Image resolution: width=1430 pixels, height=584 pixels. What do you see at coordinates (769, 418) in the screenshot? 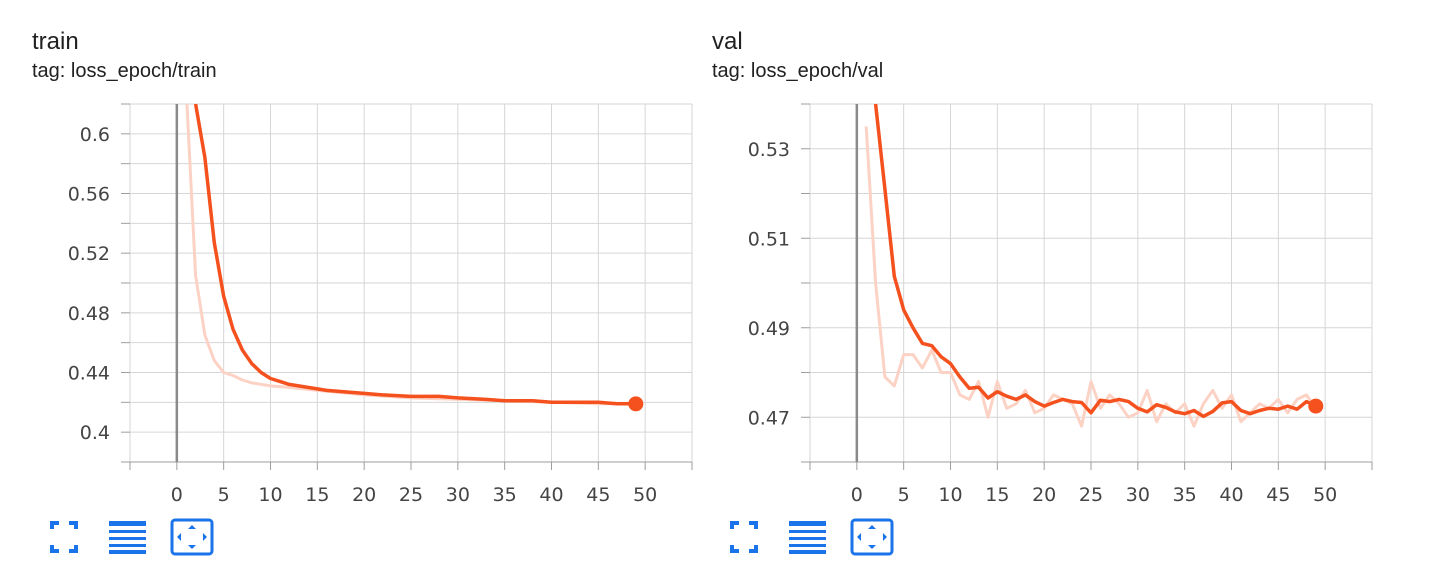
I see `y-tick-label: 0.47` at bounding box center [769, 418].